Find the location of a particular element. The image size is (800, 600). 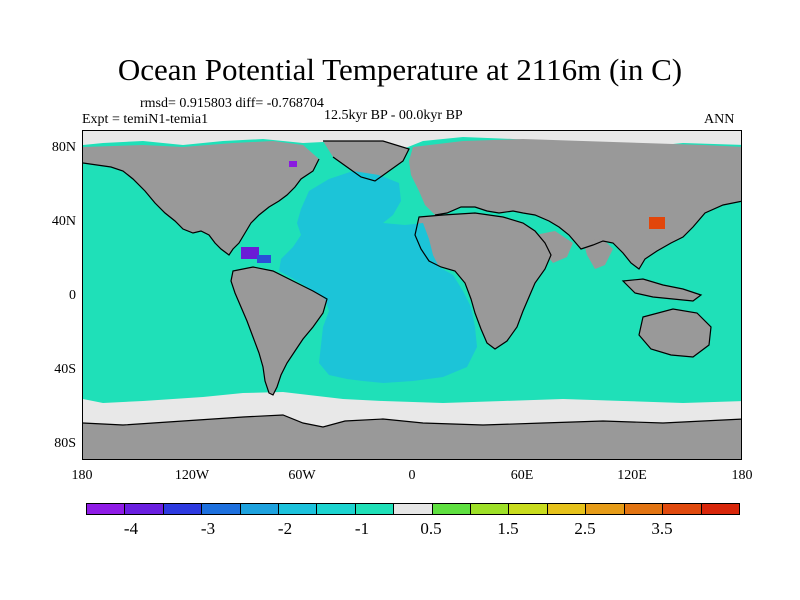

colorbar is located at coordinates (413, 509).